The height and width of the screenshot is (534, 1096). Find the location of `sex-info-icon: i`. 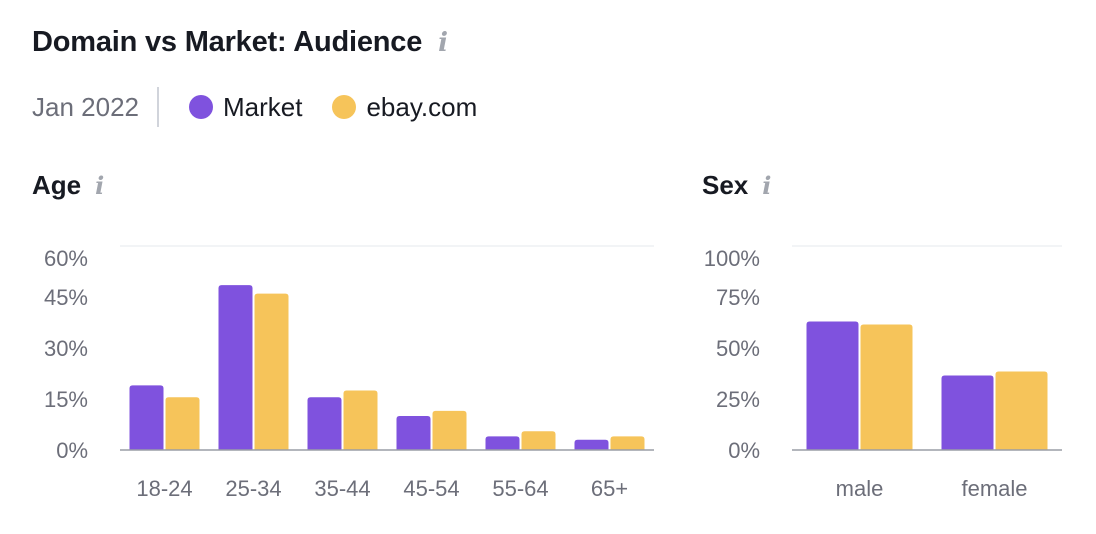

sex-info-icon: i is located at coordinates (767, 185).